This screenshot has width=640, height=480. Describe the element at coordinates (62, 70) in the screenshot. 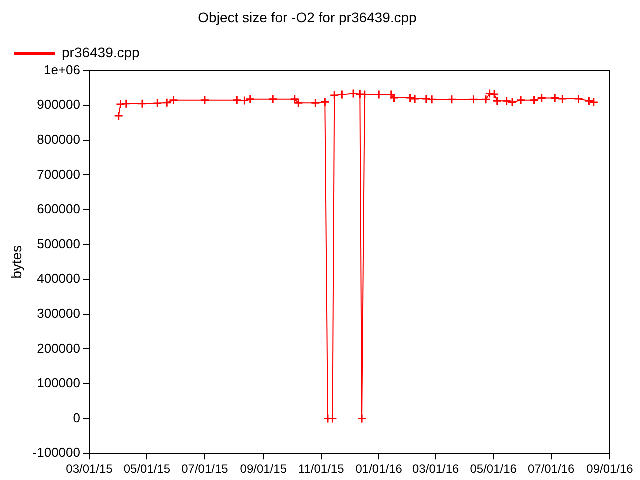

I see `y-tick-label: 1e+06` at that location.